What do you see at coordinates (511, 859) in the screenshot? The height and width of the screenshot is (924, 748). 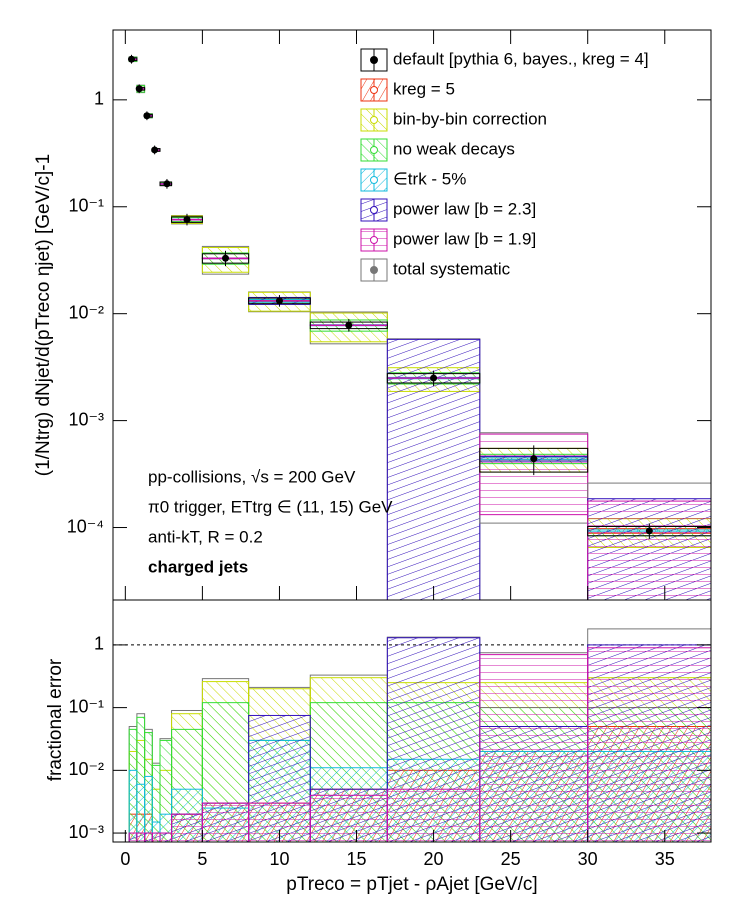 I see `x-tick-label: 25` at bounding box center [511, 859].